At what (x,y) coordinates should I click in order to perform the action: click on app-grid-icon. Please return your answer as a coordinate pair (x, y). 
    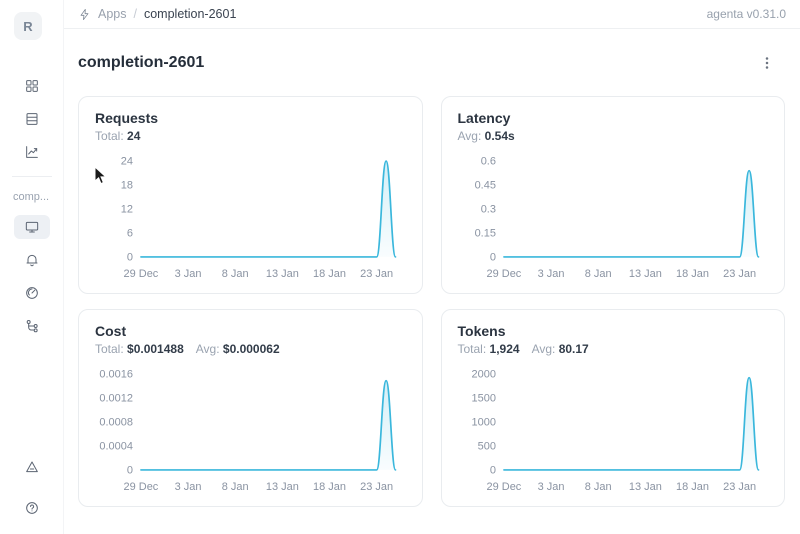
    Looking at the image, I should click on (32, 86).